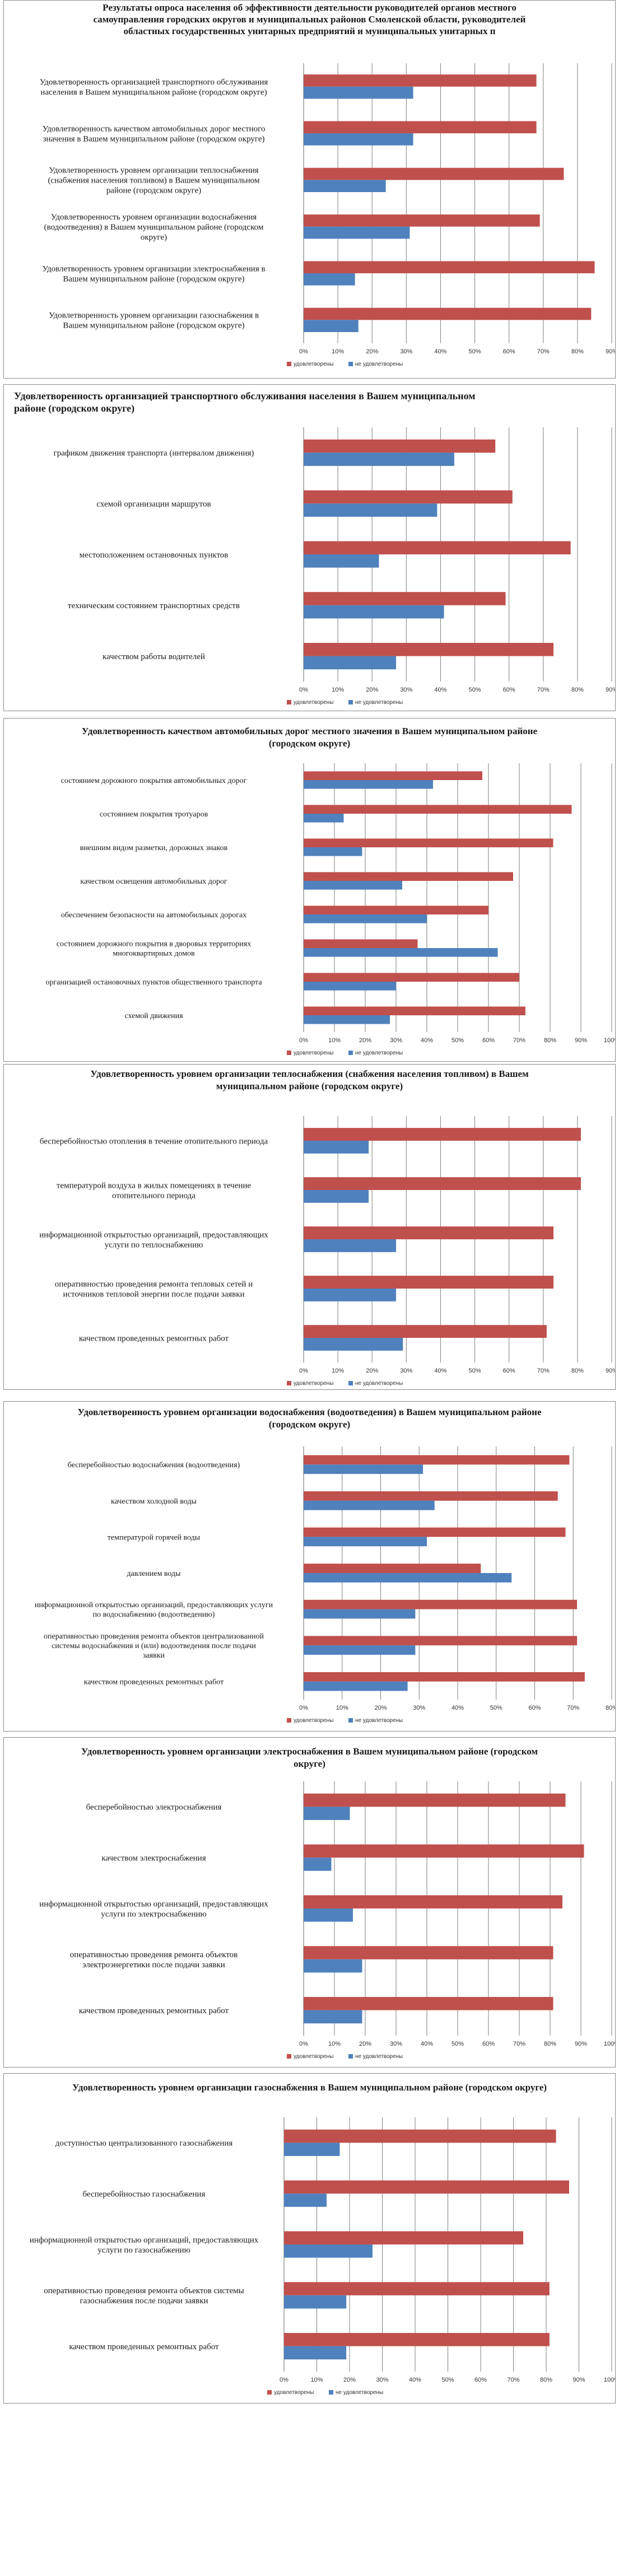  I want to click on category-label: схемой движения, so click(153, 1016).